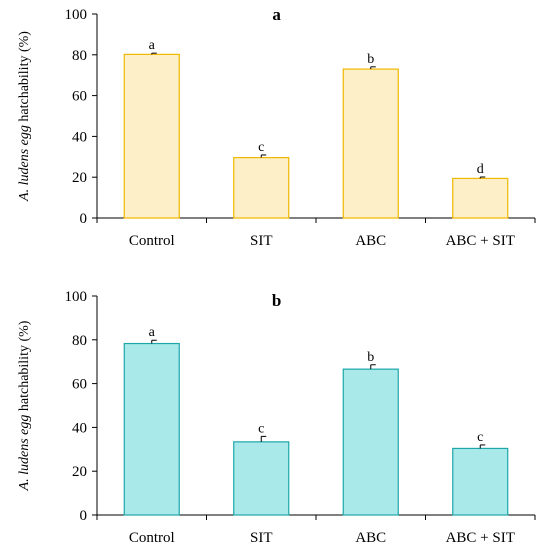 Image resolution: width=550 pixels, height=549 pixels. Describe the element at coordinates (480, 169) in the screenshot. I see `significance-letter: d` at that location.